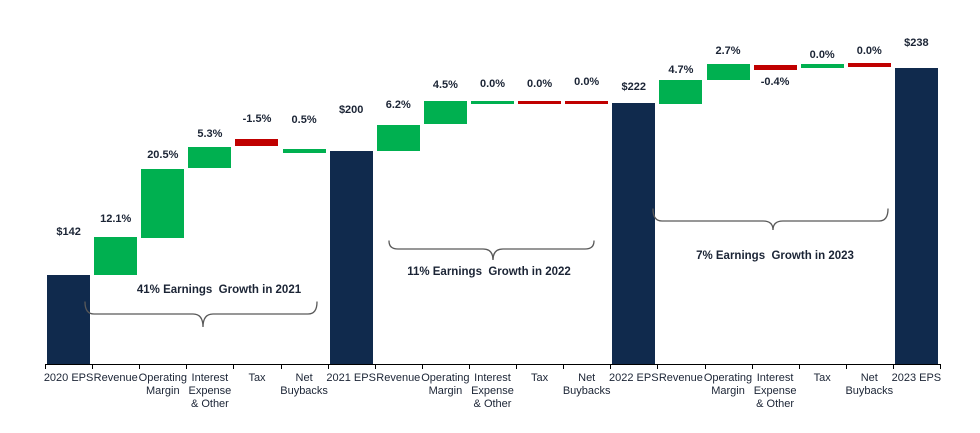  Describe the element at coordinates (162, 384) in the screenshot. I see `x-axis-label-operating-margin-2: Operating Margin` at that location.